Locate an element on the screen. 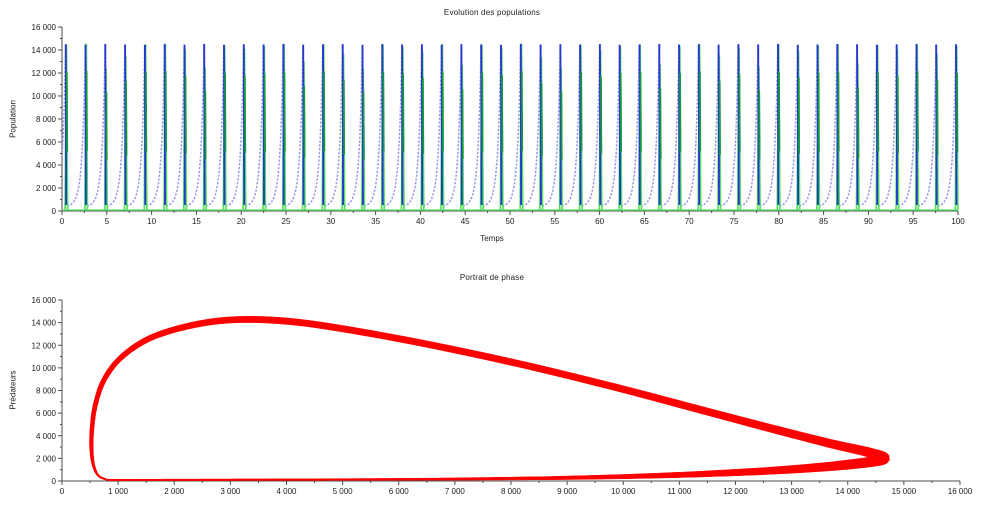 The width and height of the screenshot is (984, 508). x-tick-label: 11 000 is located at coordinates (679, 491).